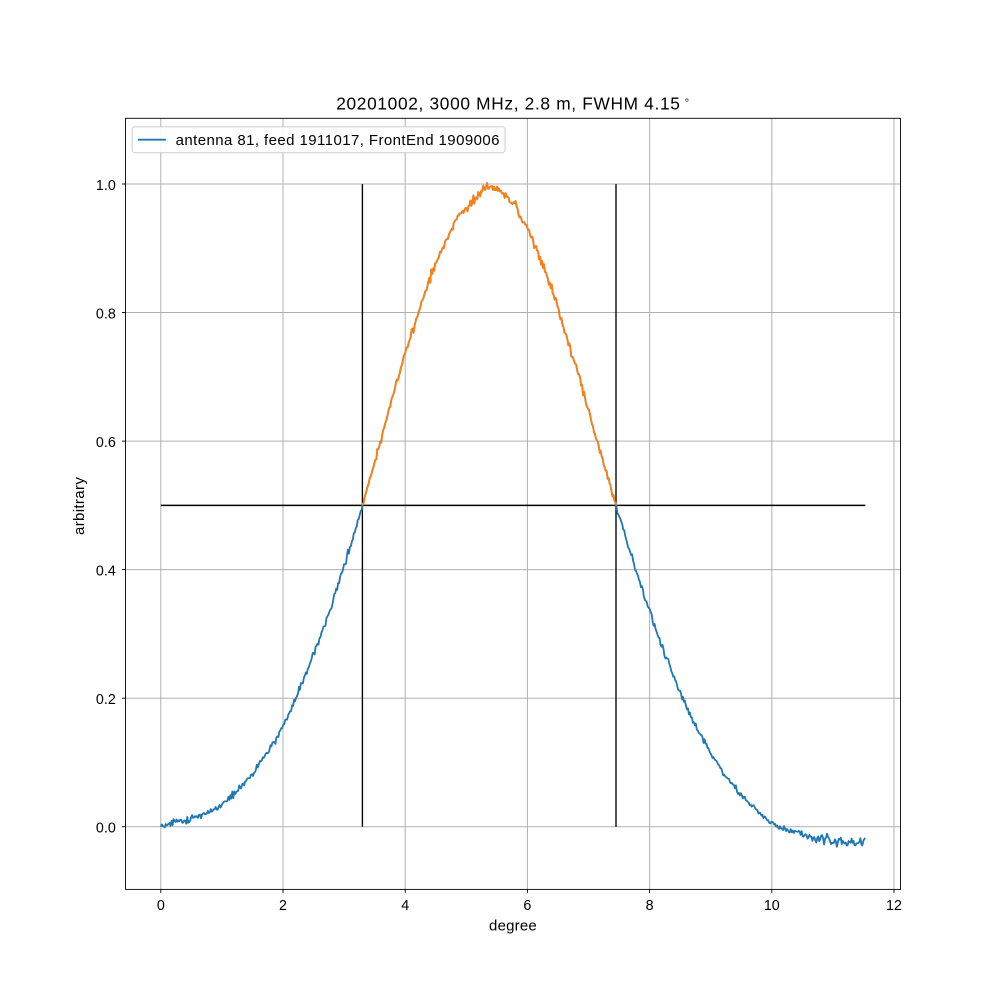 The image size is (1000, 1000). I want to click on svg-text: degree, so click(513, 925).